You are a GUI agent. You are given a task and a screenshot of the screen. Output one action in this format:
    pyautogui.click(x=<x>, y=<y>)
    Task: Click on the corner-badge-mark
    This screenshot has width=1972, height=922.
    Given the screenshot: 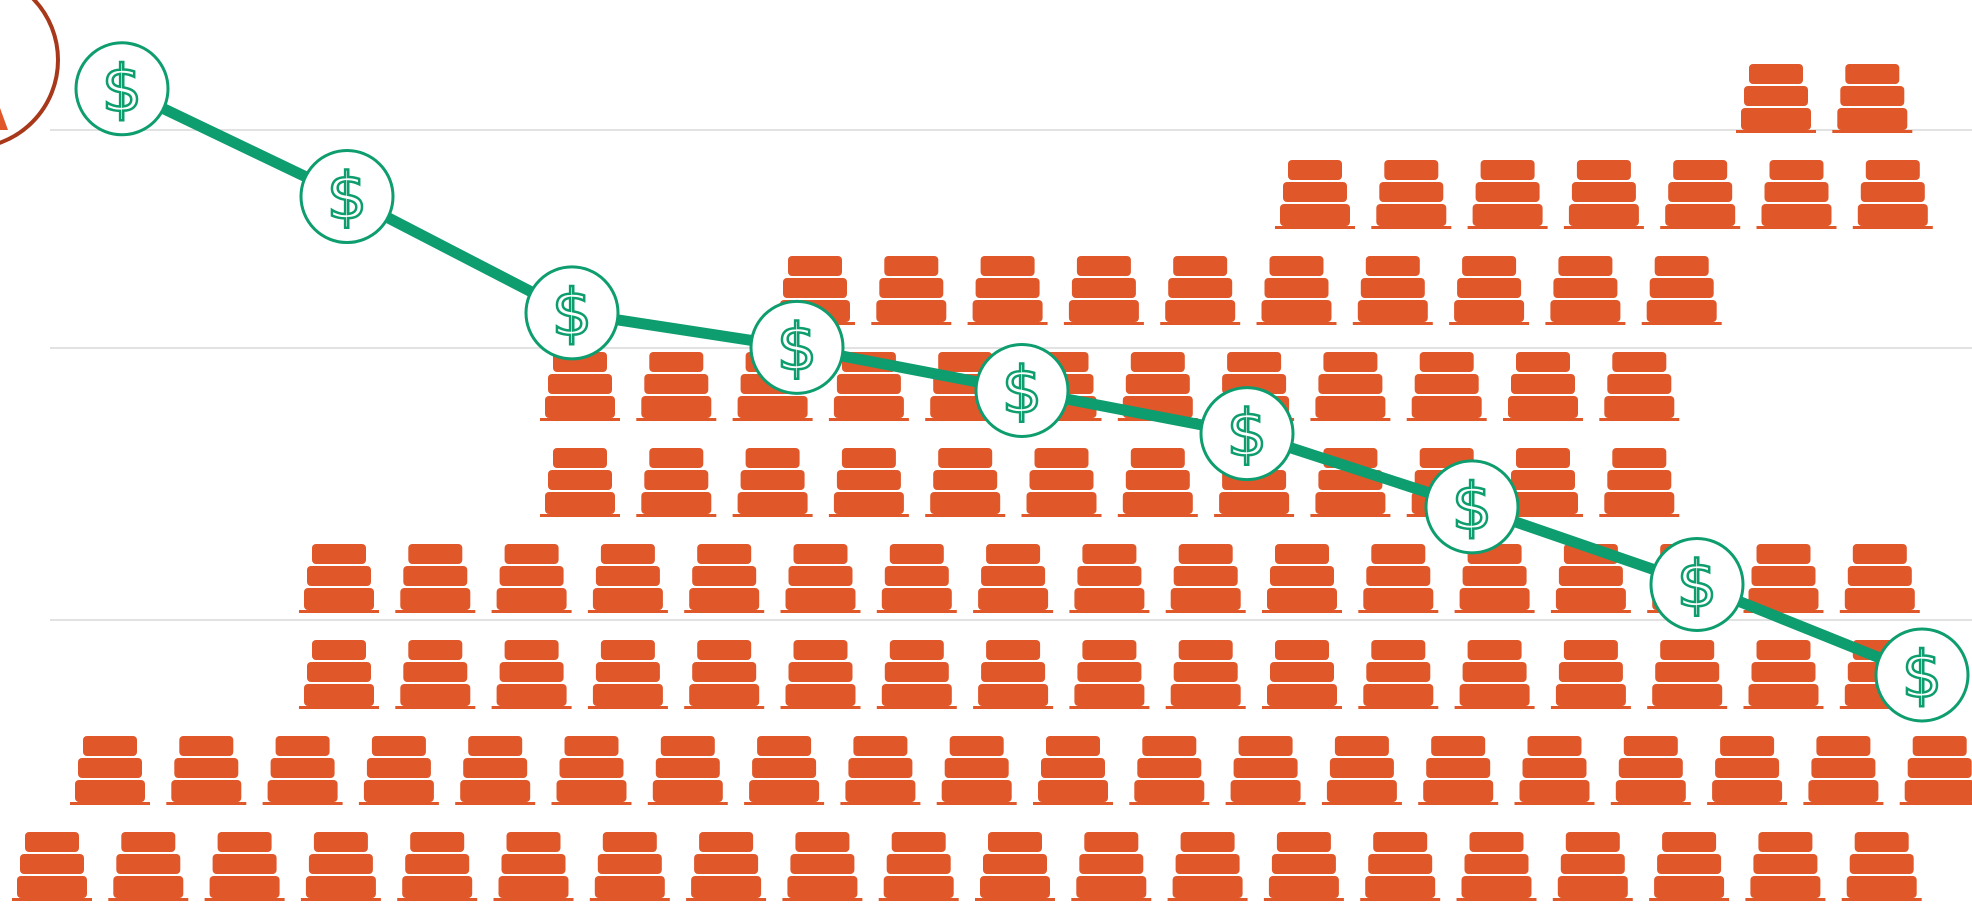 What is the action you would take?
    pyautogui.click(x=4, y=119)
    